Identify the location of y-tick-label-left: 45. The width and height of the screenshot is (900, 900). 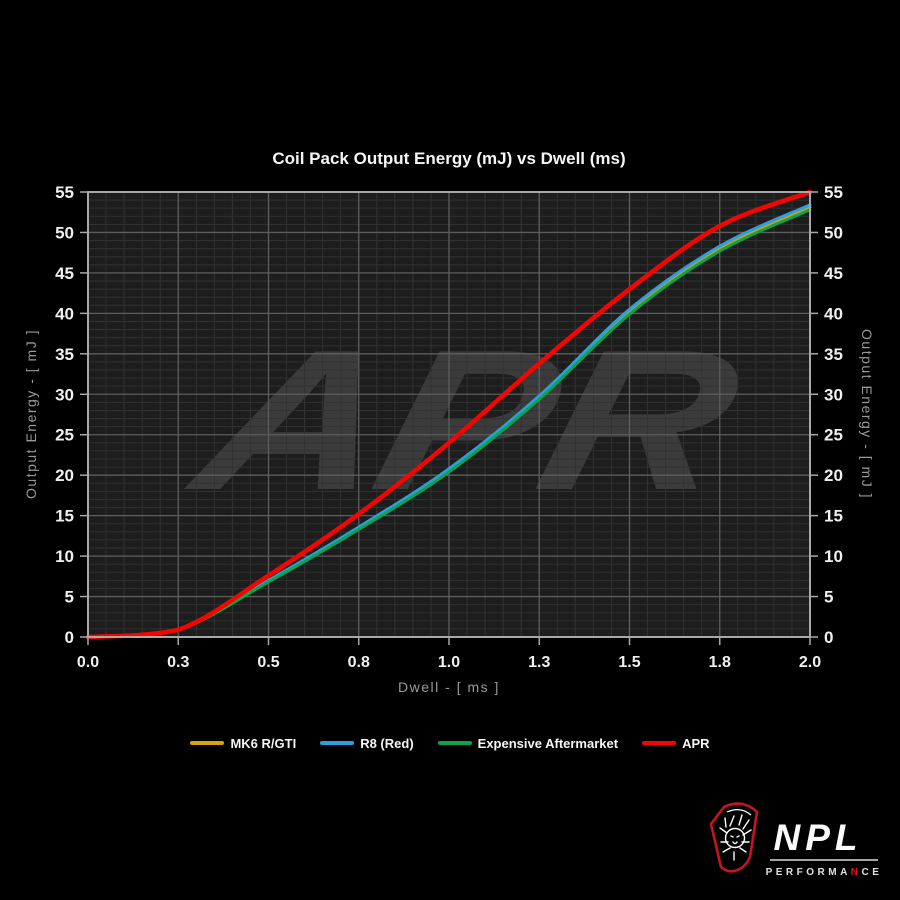
(64, 273).